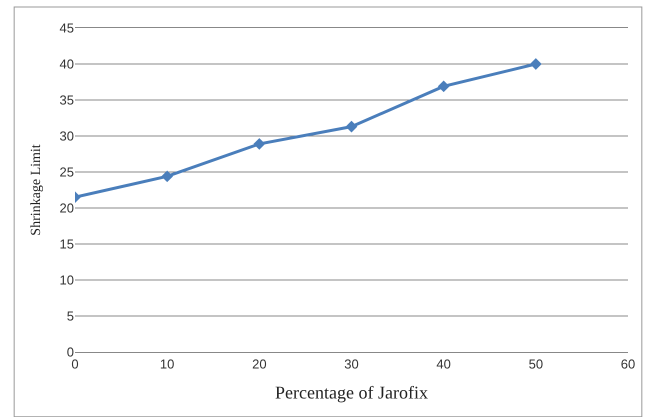 This screenshot has height=417, width=648. What do you see at coordinates (167, 364) in the screenshot?
I see `x-tick-label: 10` at bounding box center [167, 364].